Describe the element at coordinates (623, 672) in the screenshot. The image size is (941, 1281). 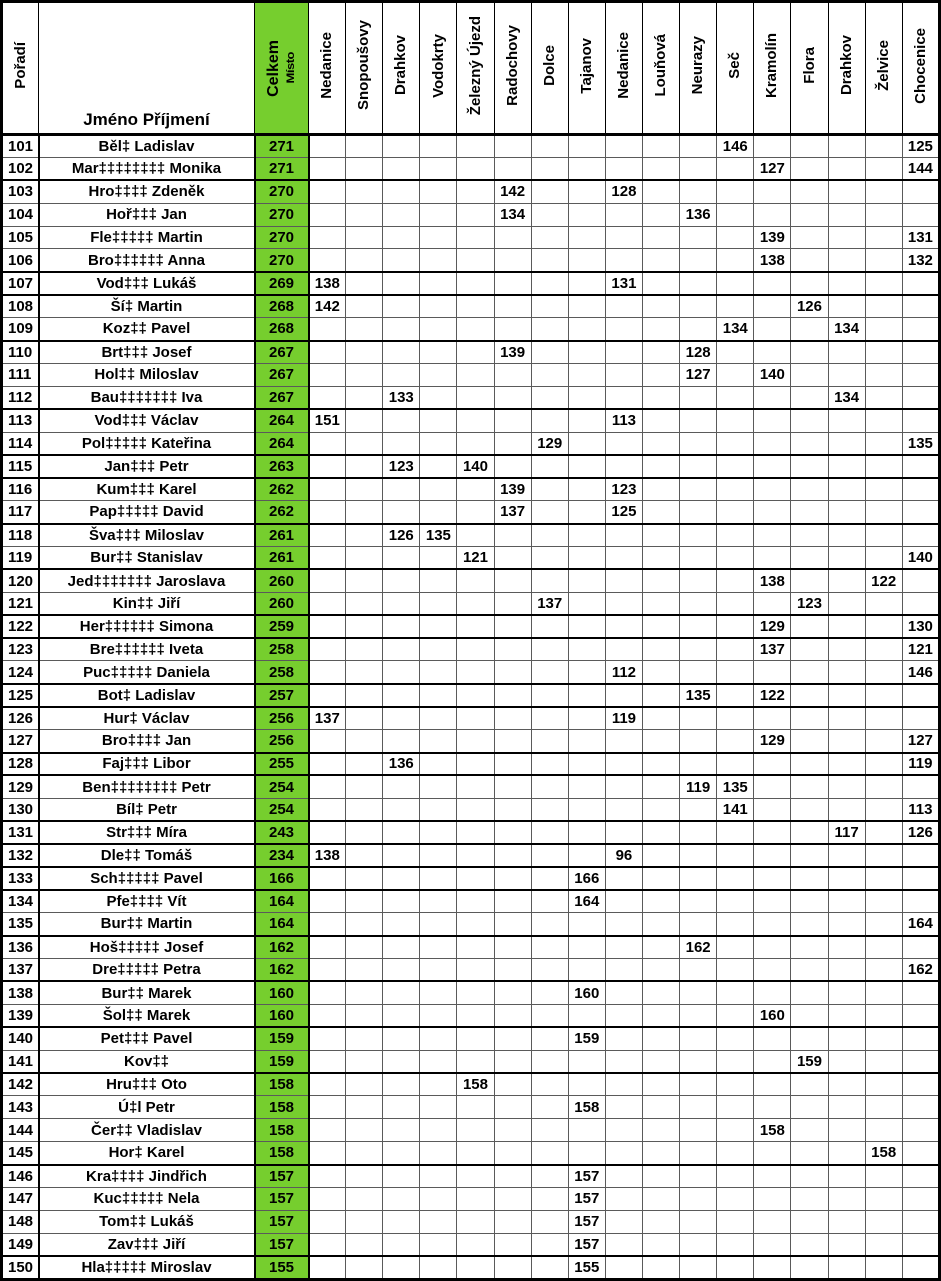
I see `score-cell: 112` at that location.